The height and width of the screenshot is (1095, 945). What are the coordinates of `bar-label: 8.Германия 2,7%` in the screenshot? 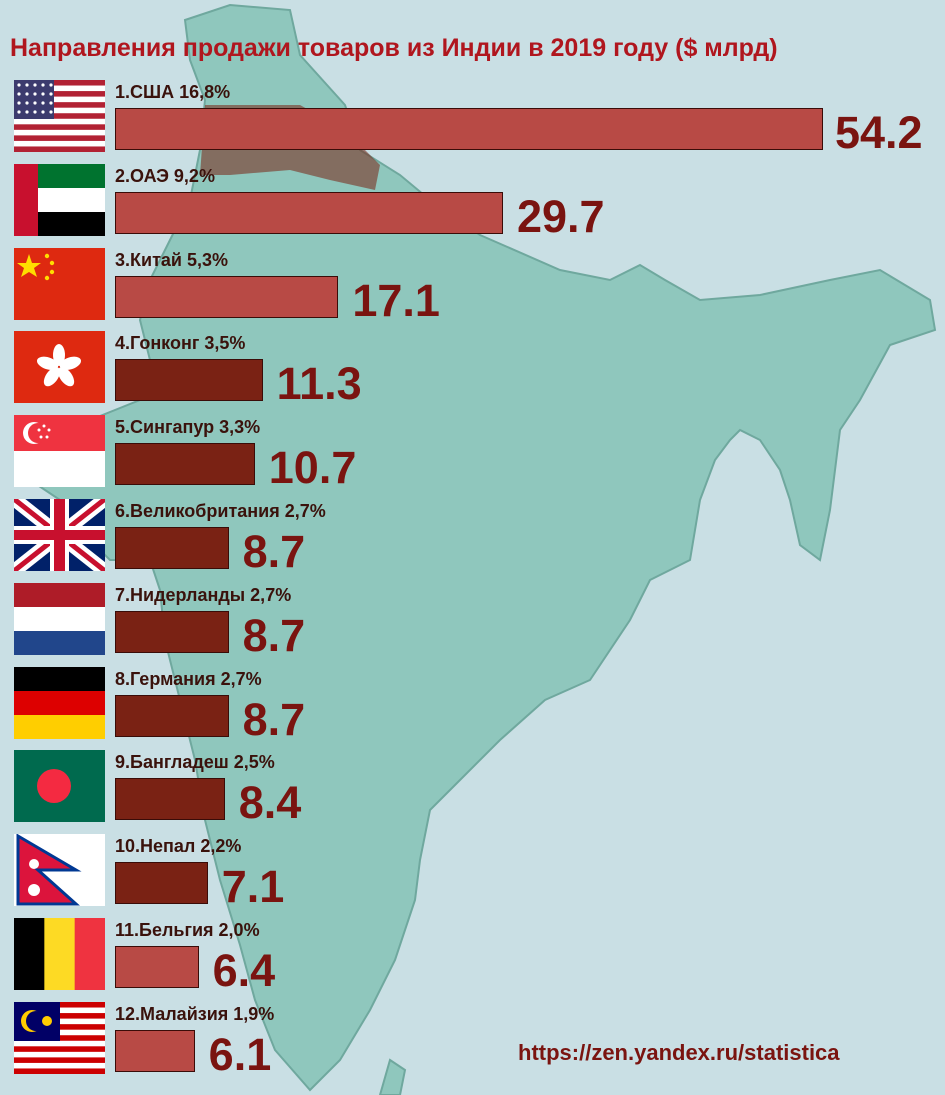 It's located at (188, 678).